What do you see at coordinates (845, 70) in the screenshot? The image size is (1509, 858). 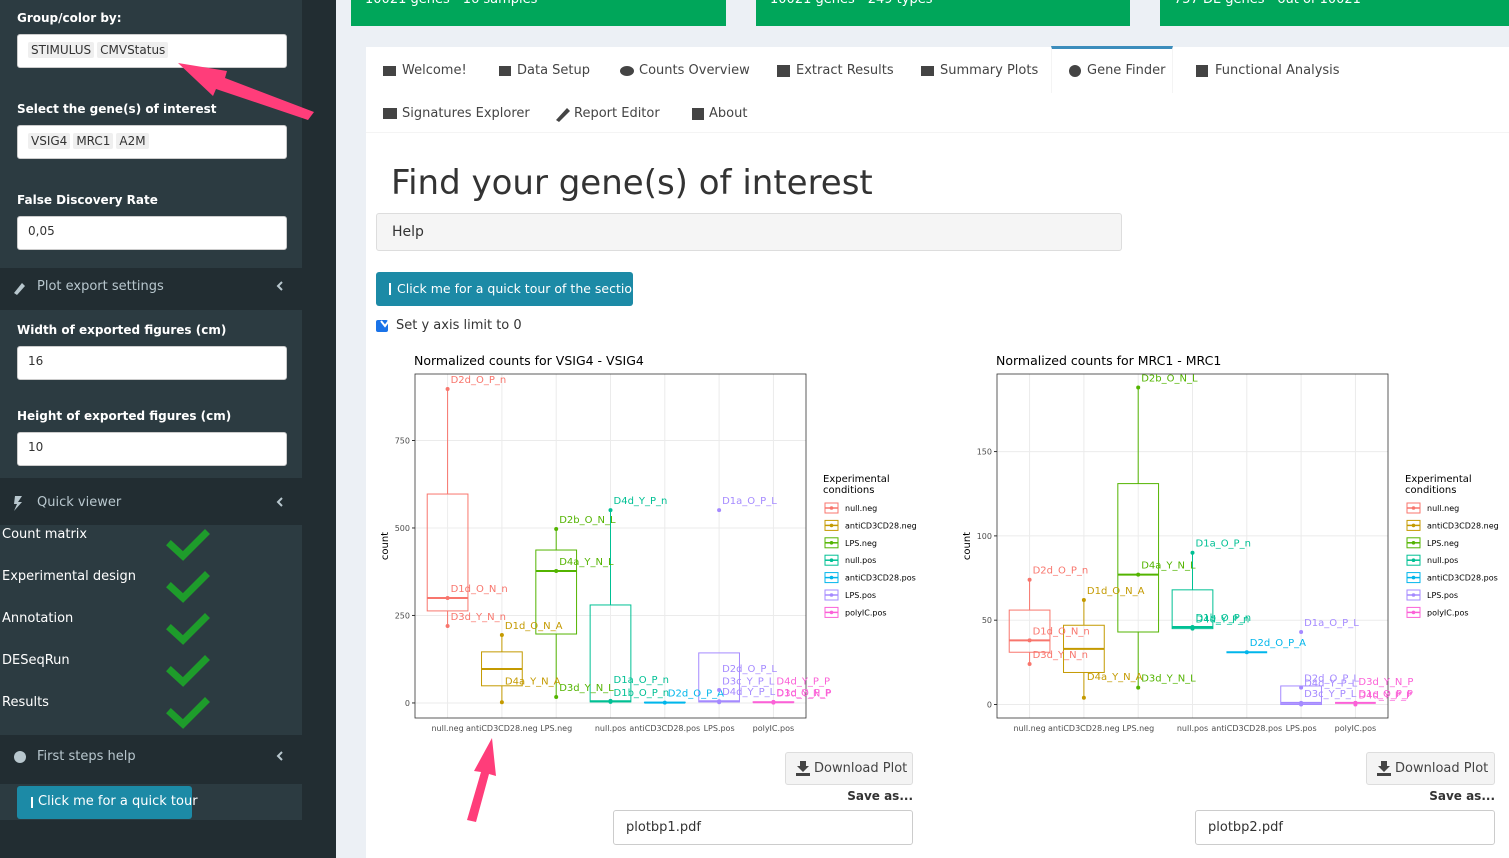 I see `tab: Extract Results` at bounding box center [845, 70].